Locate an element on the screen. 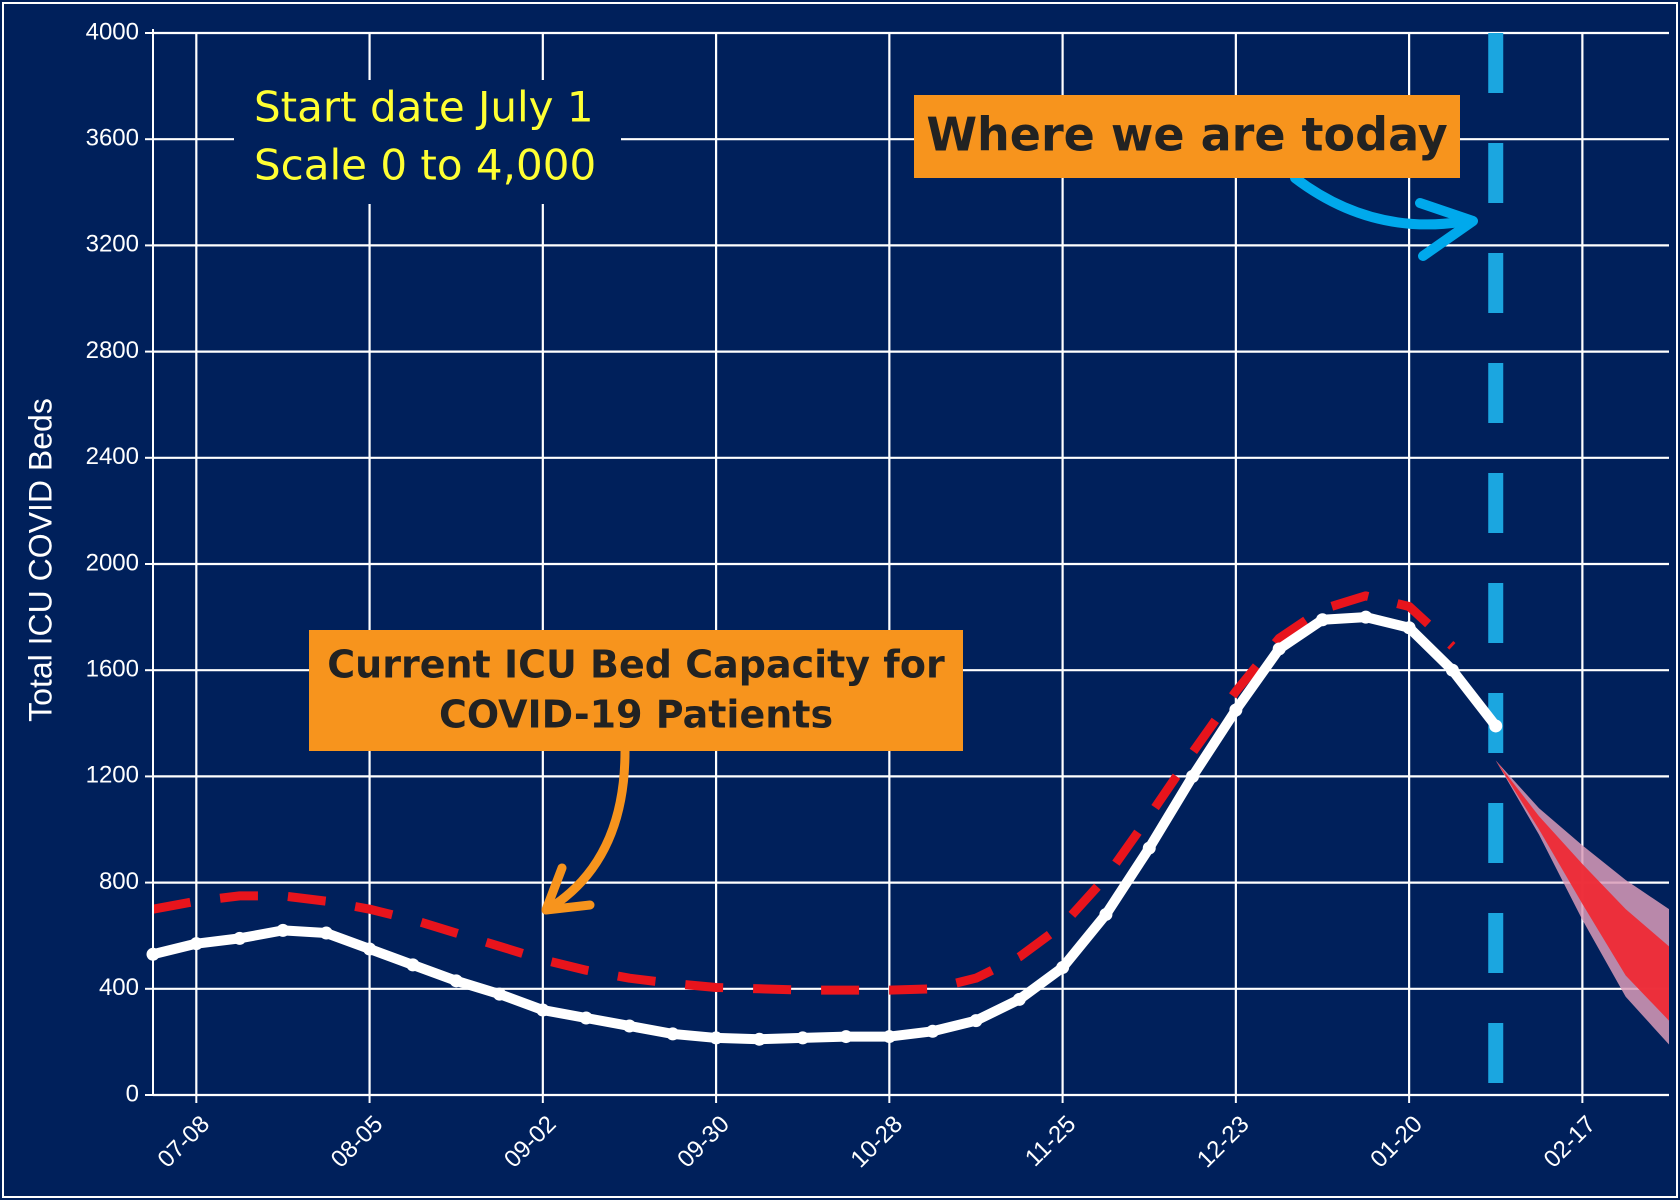 Image resolution: width=1680 pixels, height=1200 pixels. y-tick-label: 2800 is located at coordinates (112, 350).